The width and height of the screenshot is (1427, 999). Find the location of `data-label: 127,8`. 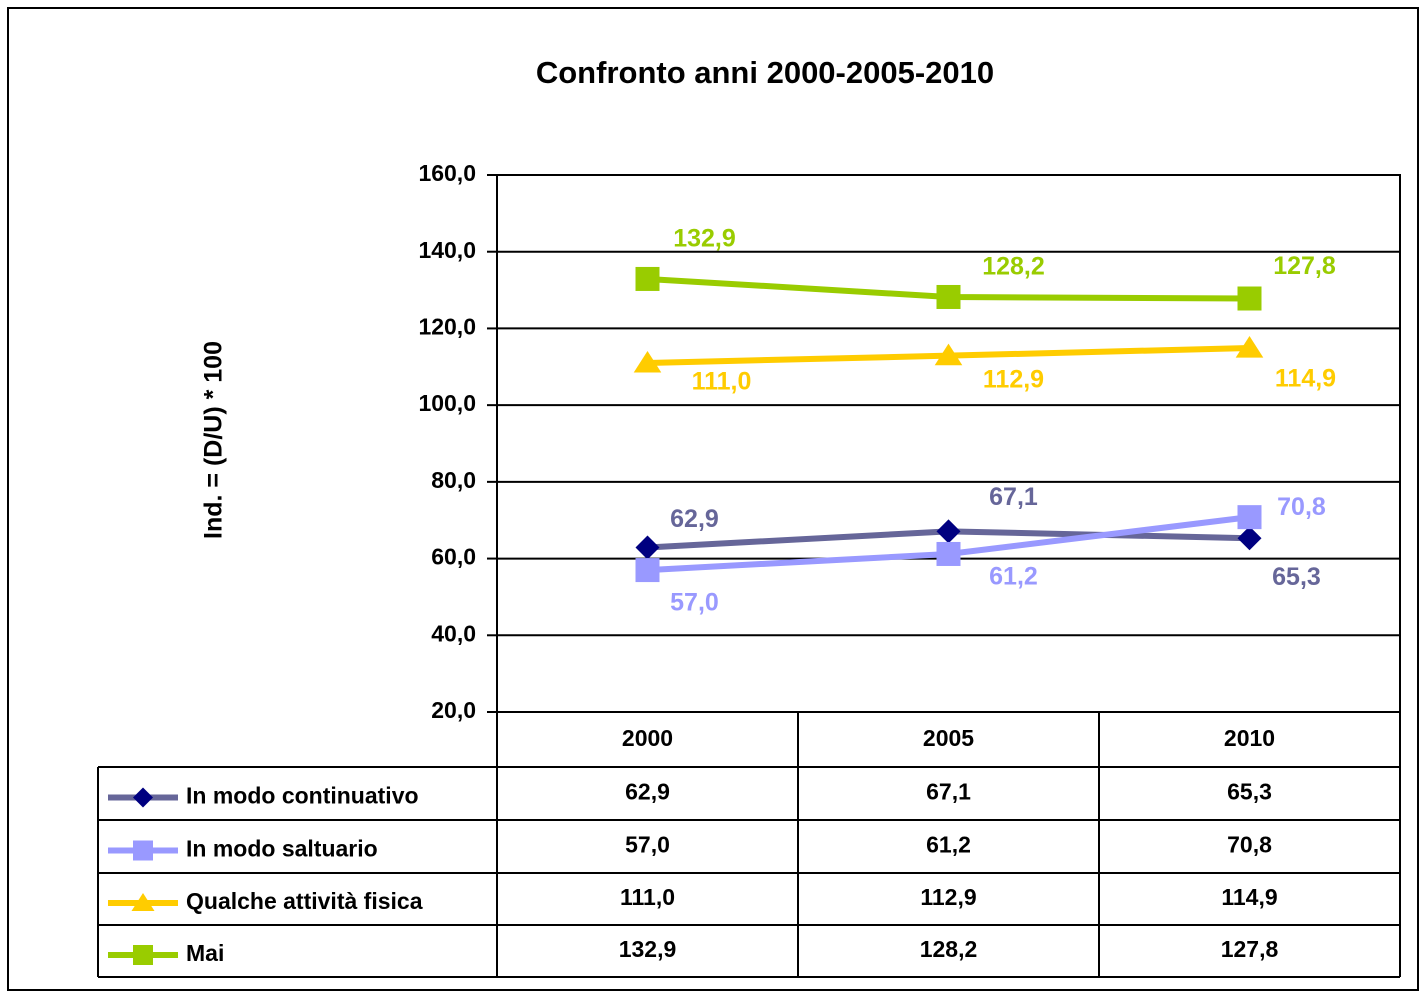

data-label: 127,8 is located at coordinates (1304, 266).